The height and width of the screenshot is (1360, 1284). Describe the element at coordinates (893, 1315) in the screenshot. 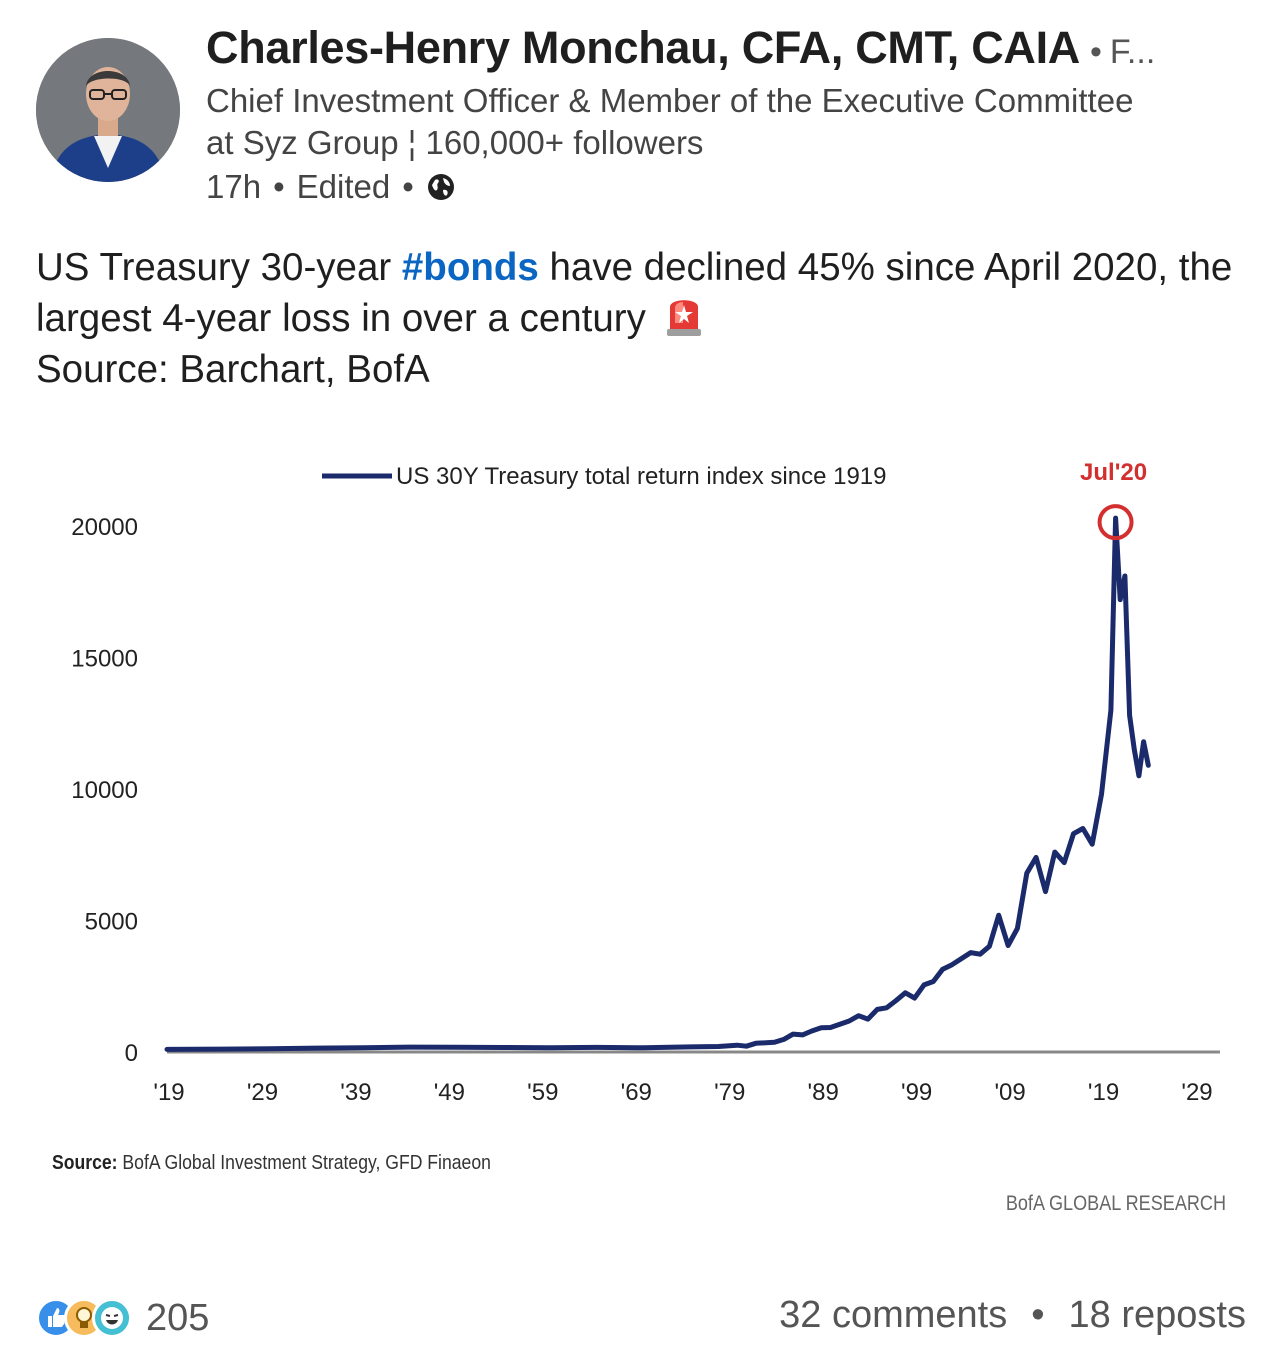

I see `comments-link: 32 comments` at that location.